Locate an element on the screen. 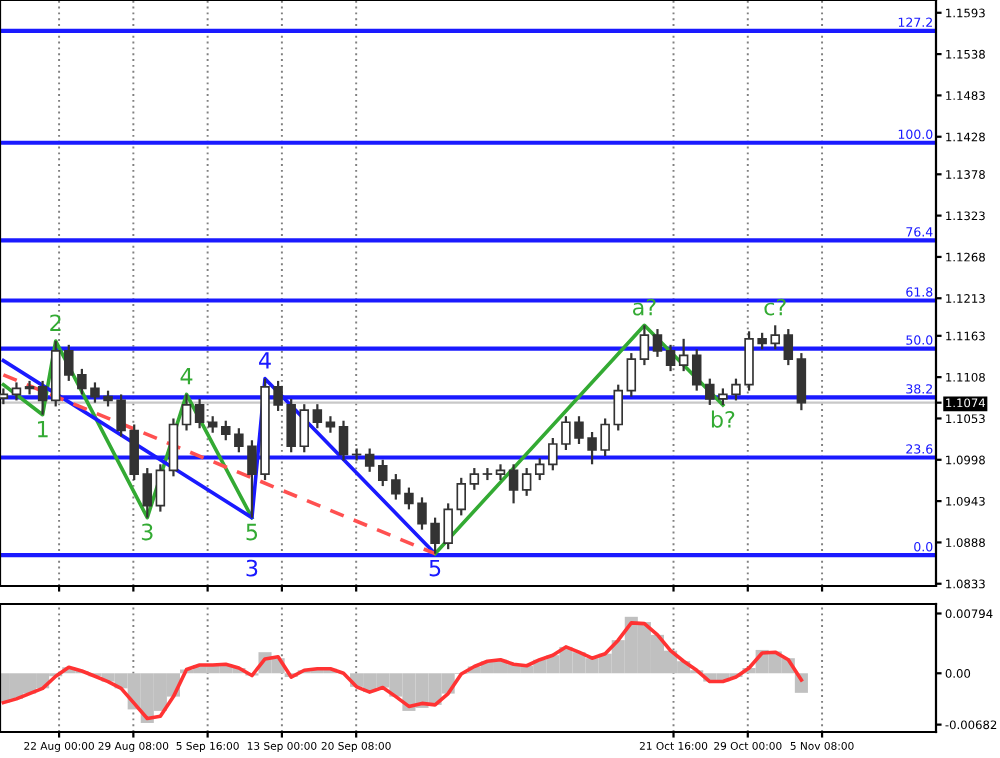 The height and width of the screenshot is (758, 1000). annotation: 1 is located at coordinates (42, 429).